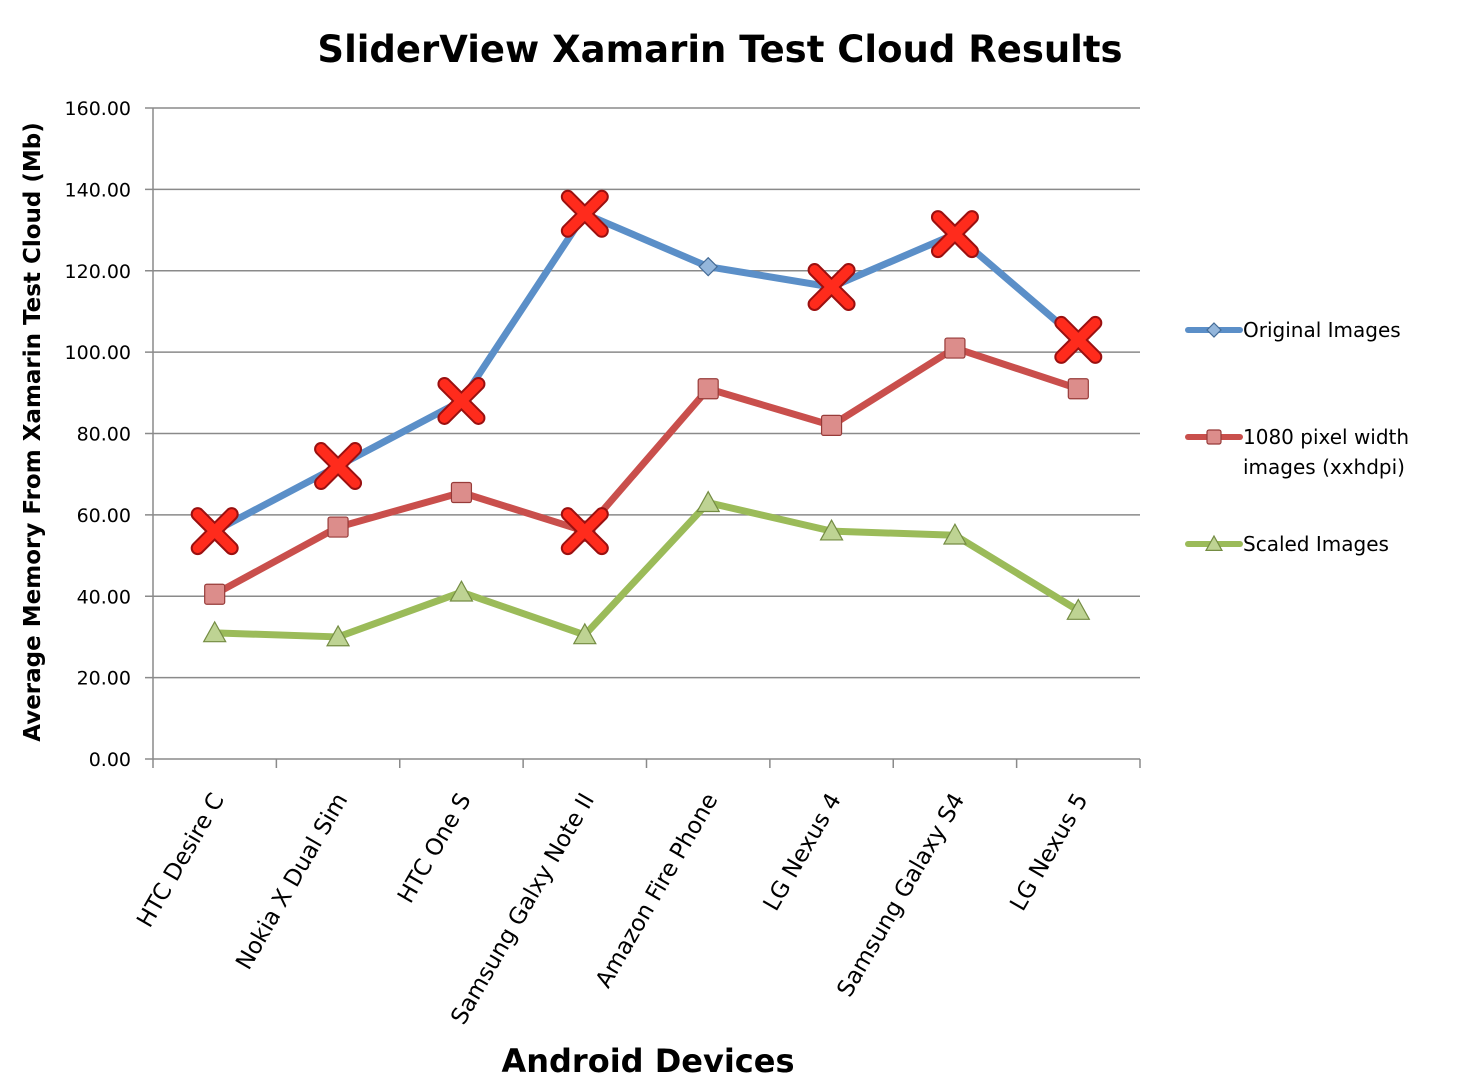 The height and width of the screenshot is (1082, 1458). What do you see at coordinates (1322, 330) in the screenshot?
I see `legend-label: Original Images` at bounding box center [1322, 330].